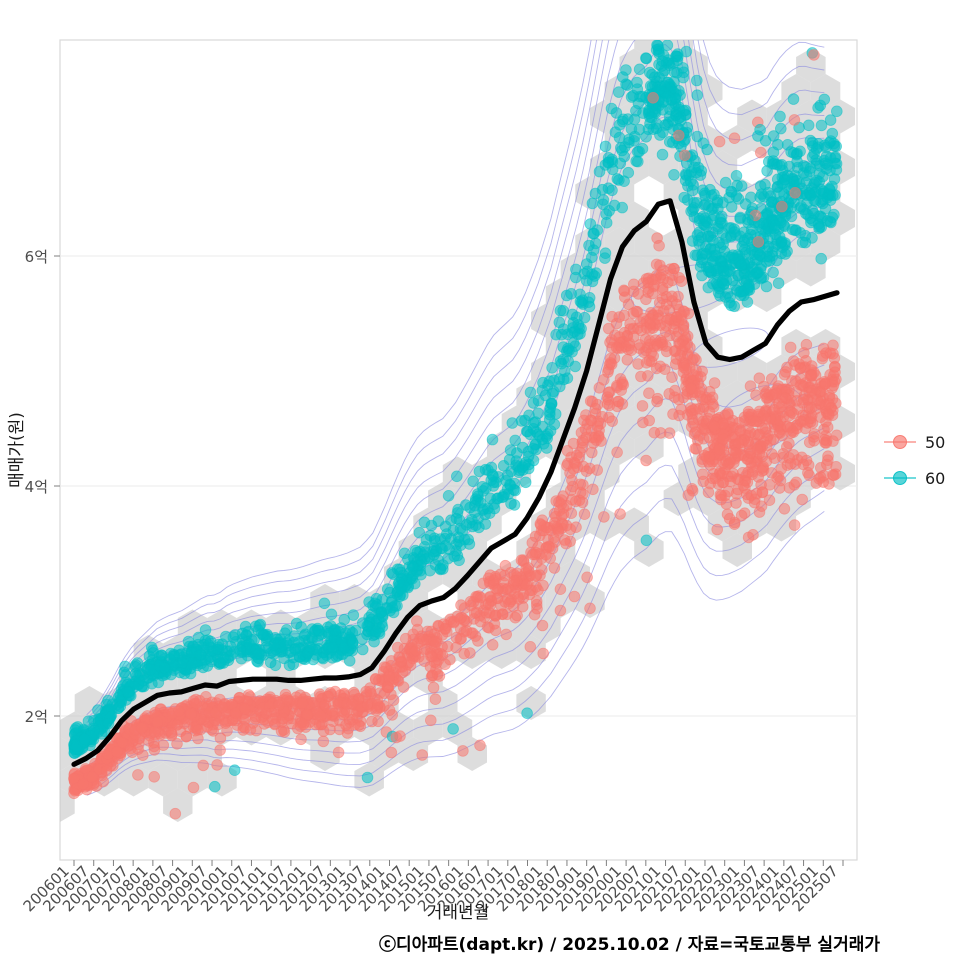 The height and width of the screenshot is (960, 960). What do you see at coordinates (914, 442) in the screenshot?
I see `legend-item-50: 50` at bounding box center [914, 442].